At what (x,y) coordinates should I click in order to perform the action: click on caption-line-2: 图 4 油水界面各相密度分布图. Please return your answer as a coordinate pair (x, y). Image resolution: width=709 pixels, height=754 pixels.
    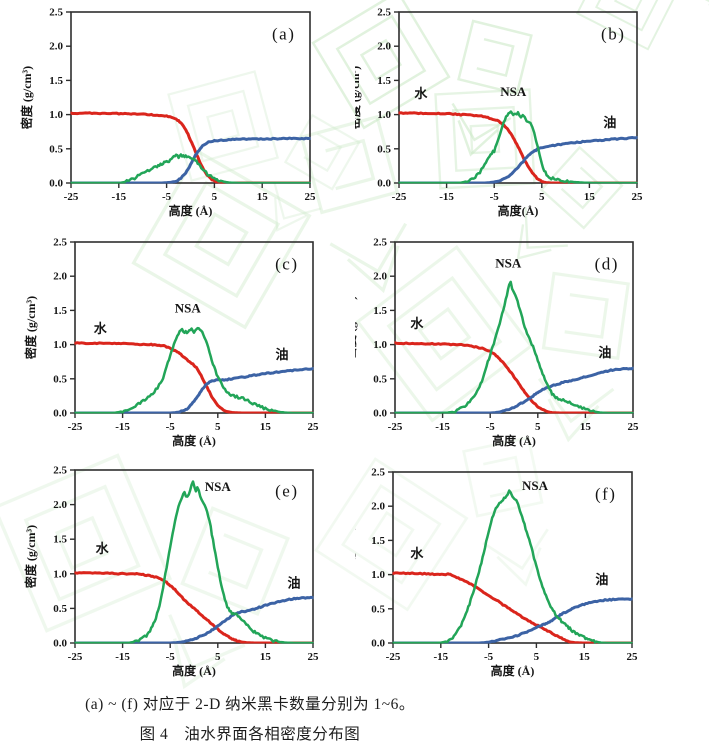
    Looking at the image, I should click on (250, 734).